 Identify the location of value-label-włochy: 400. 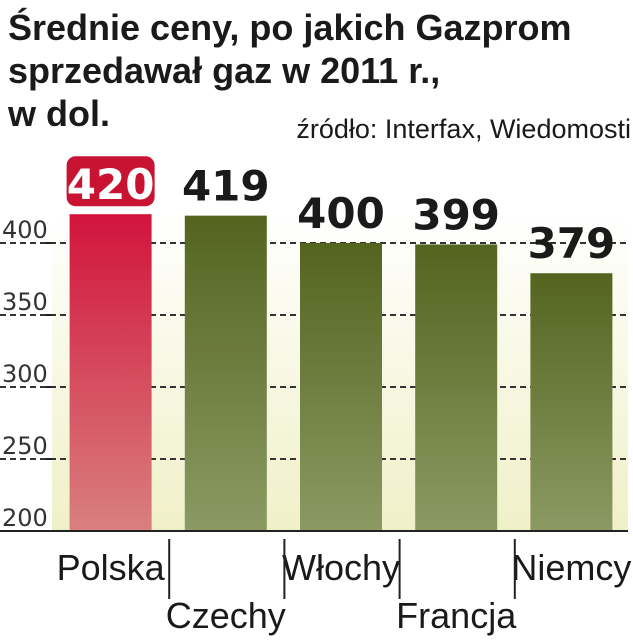
(341, 213).